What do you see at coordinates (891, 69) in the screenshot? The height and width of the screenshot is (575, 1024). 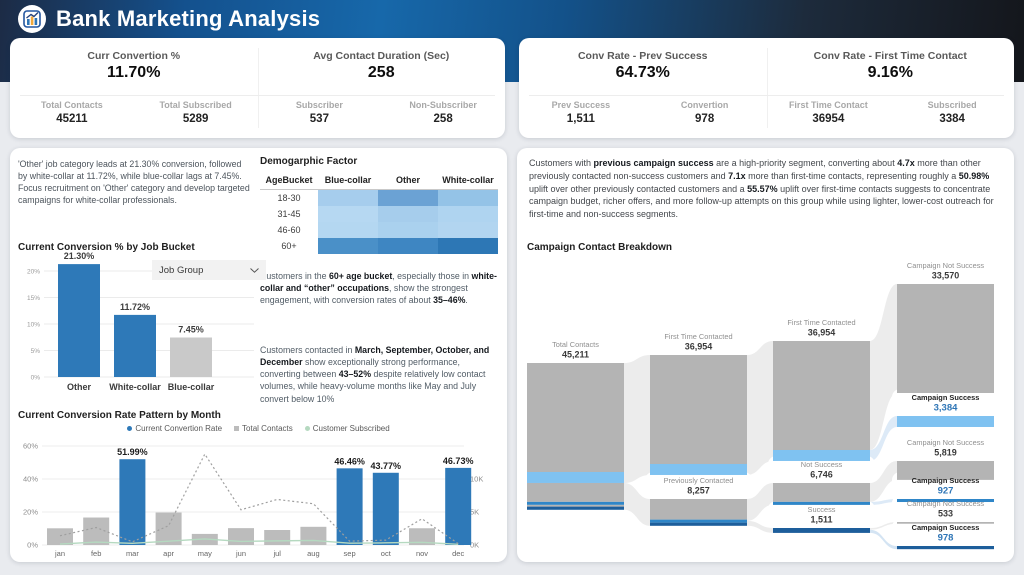 I see `kpi-conv-first-time: Conv Rate - First Time Contact 9.16%` at bounding box center [891, 69].